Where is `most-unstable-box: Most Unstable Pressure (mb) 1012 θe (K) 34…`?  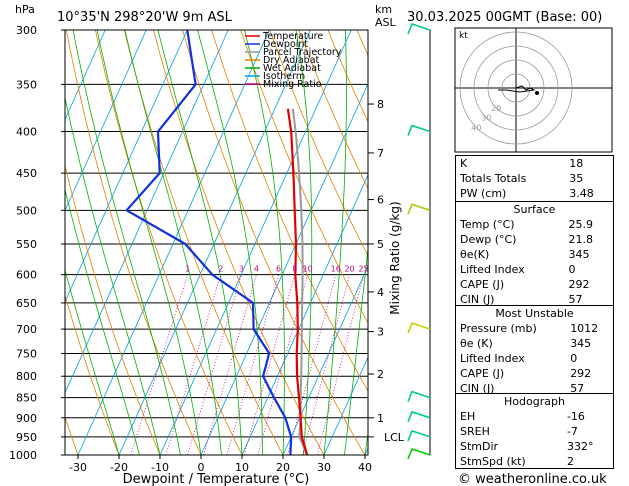
most-unstable-box: Most Unstable Pressure (mb) 1012 θe (K) 34… is located at coordinates (534, 350).